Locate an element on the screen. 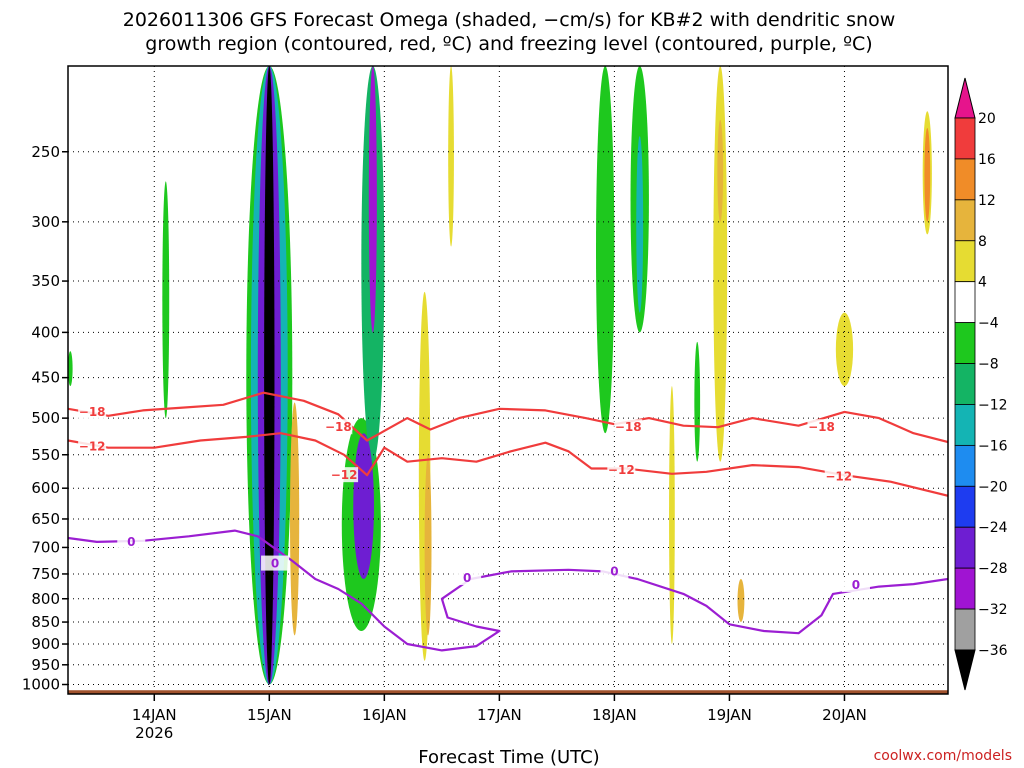 The height and width of the screenshot is (768, 1024). colorbar-label: 20 is located at coordinates (987, 119).